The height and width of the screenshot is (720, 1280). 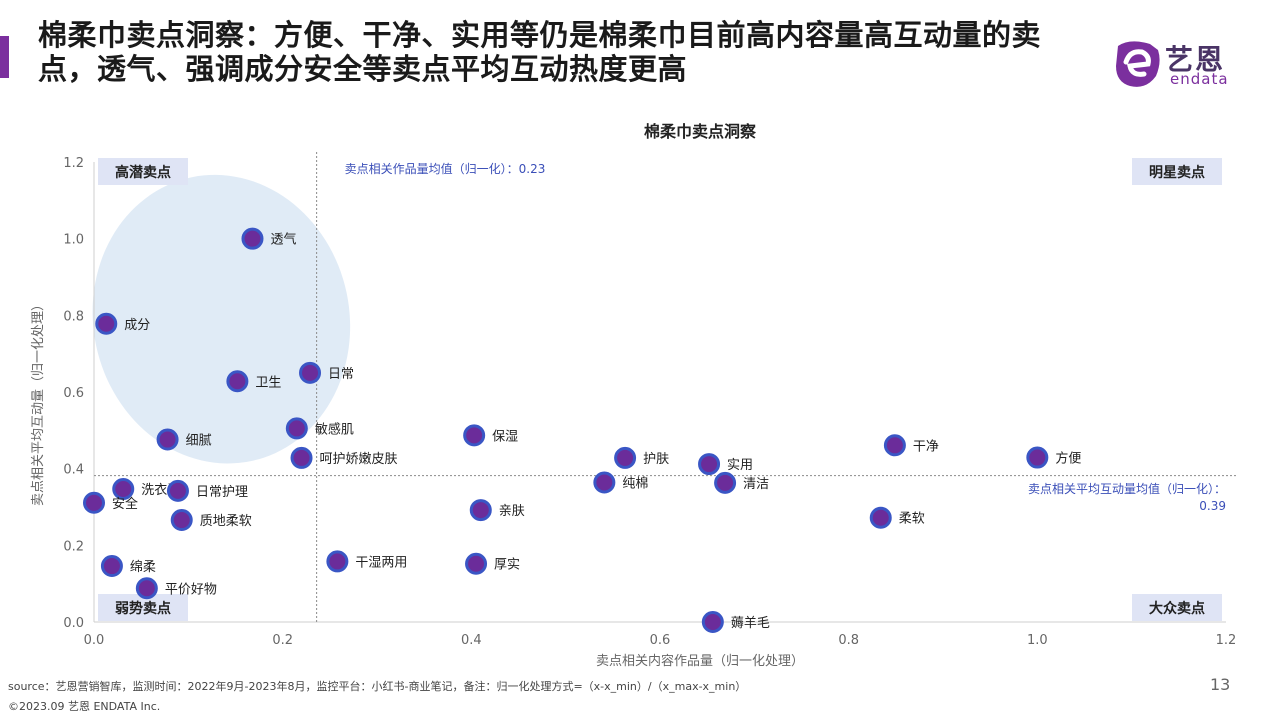 I want to click on x-tick-label: 0.2, so click(x=282, y=640).